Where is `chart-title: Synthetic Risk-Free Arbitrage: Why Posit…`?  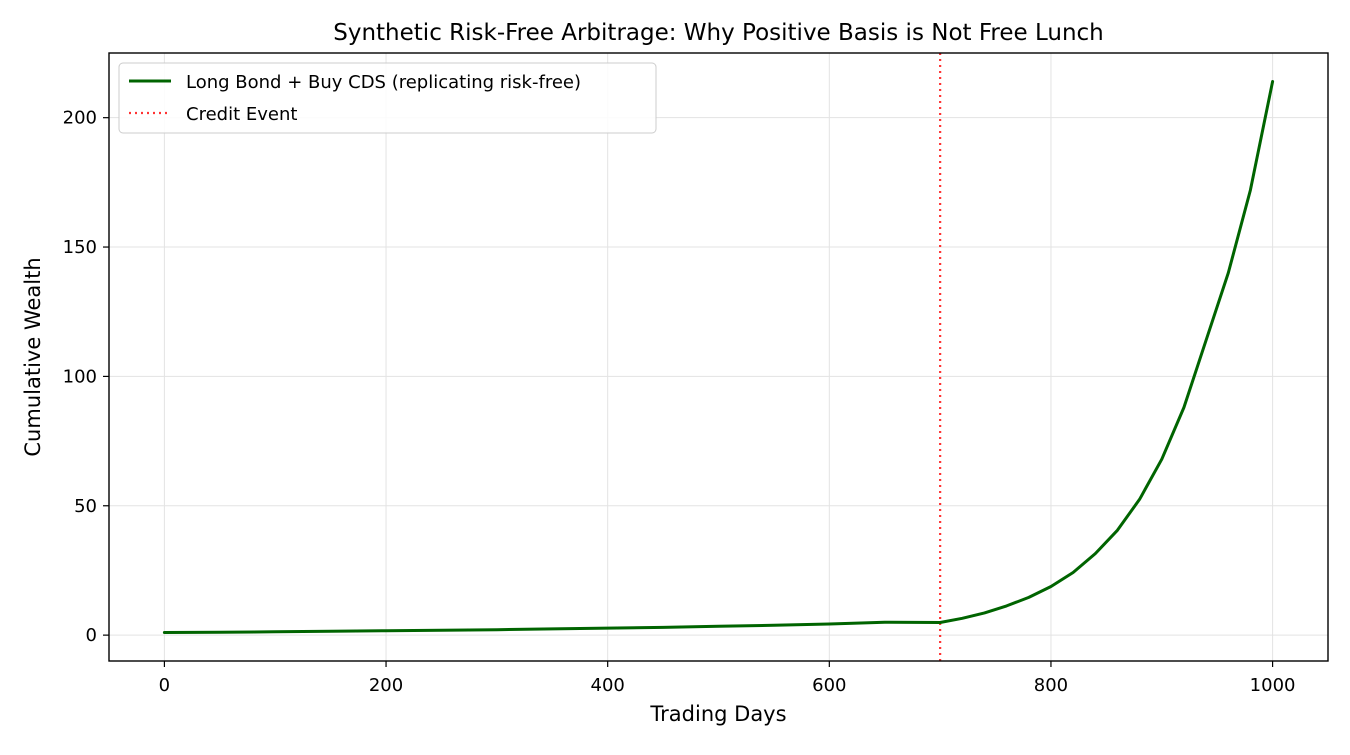 chart-title: Synthetic Risk-Free Arbitrage: Why Posit… is located at coordinates (718, 33).